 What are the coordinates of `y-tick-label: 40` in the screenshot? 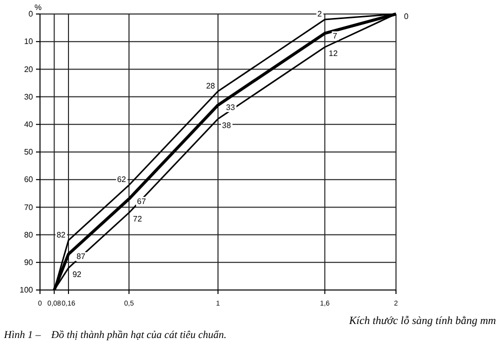 It's located at (29, 124).